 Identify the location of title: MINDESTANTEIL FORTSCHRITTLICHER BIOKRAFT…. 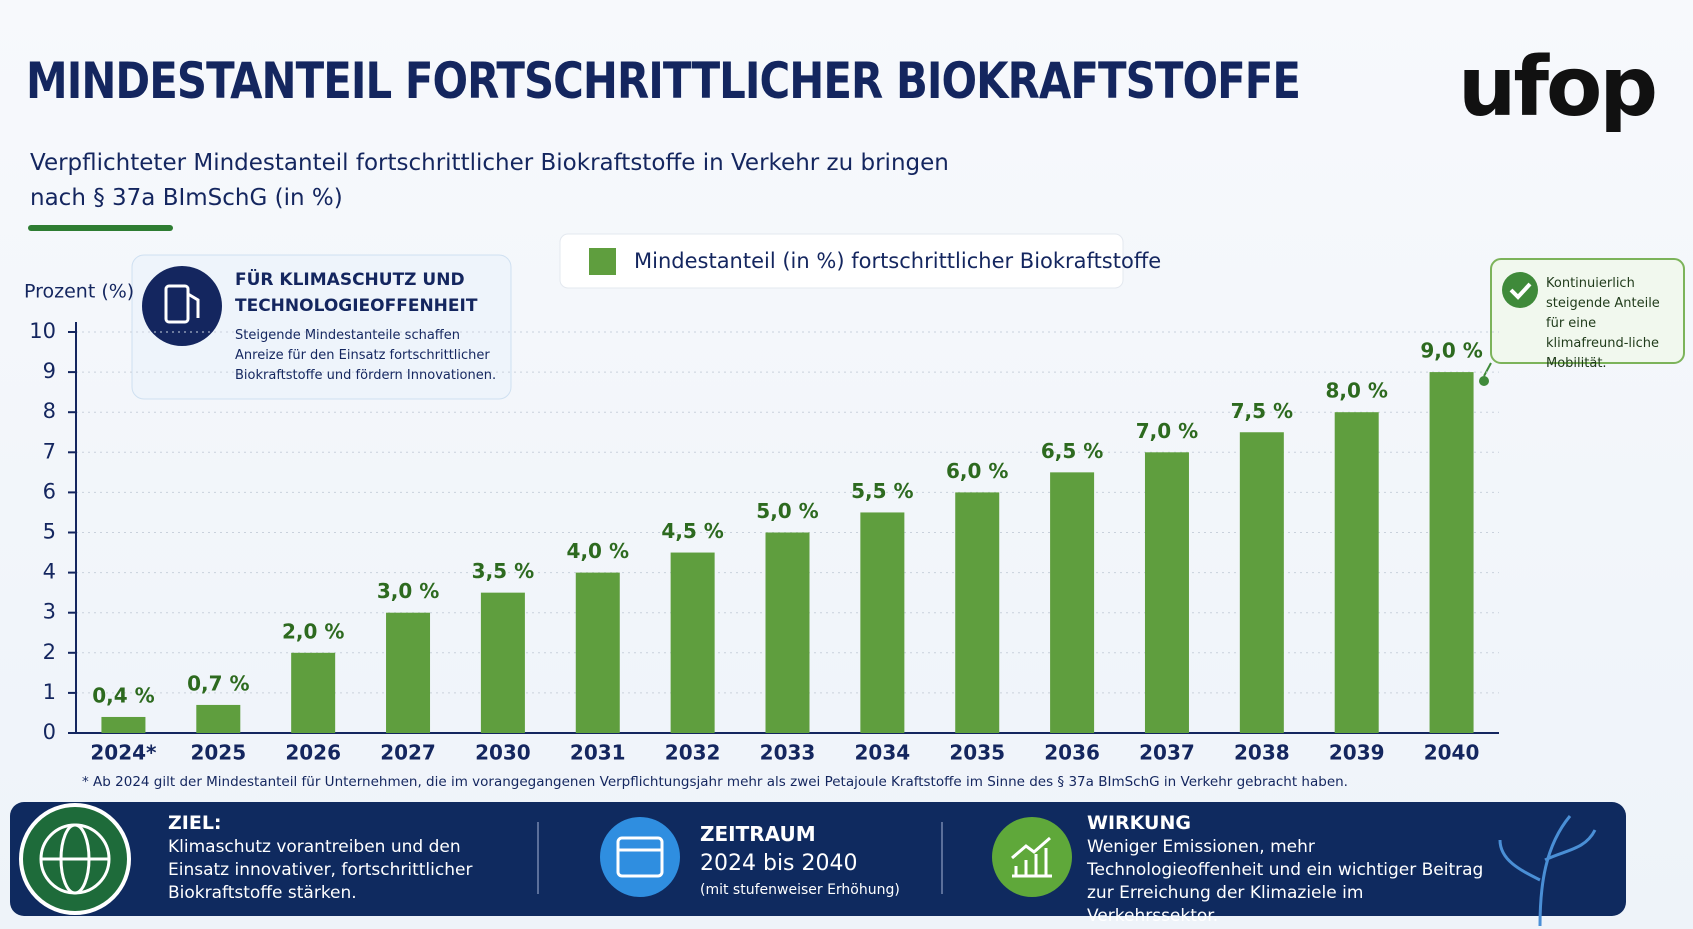
(663, 81).